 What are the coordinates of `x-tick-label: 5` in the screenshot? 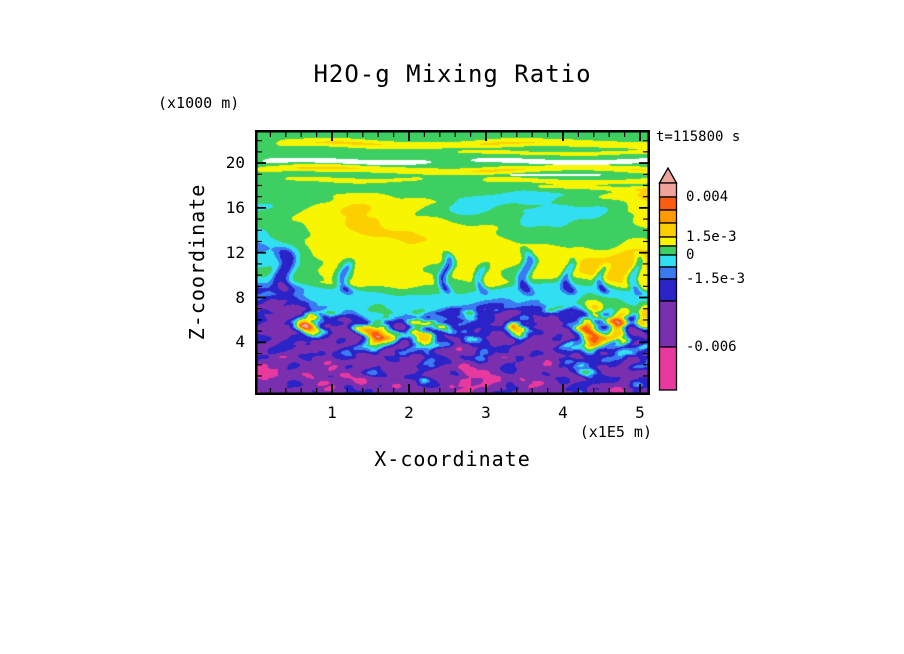 It's located at (640, 412).